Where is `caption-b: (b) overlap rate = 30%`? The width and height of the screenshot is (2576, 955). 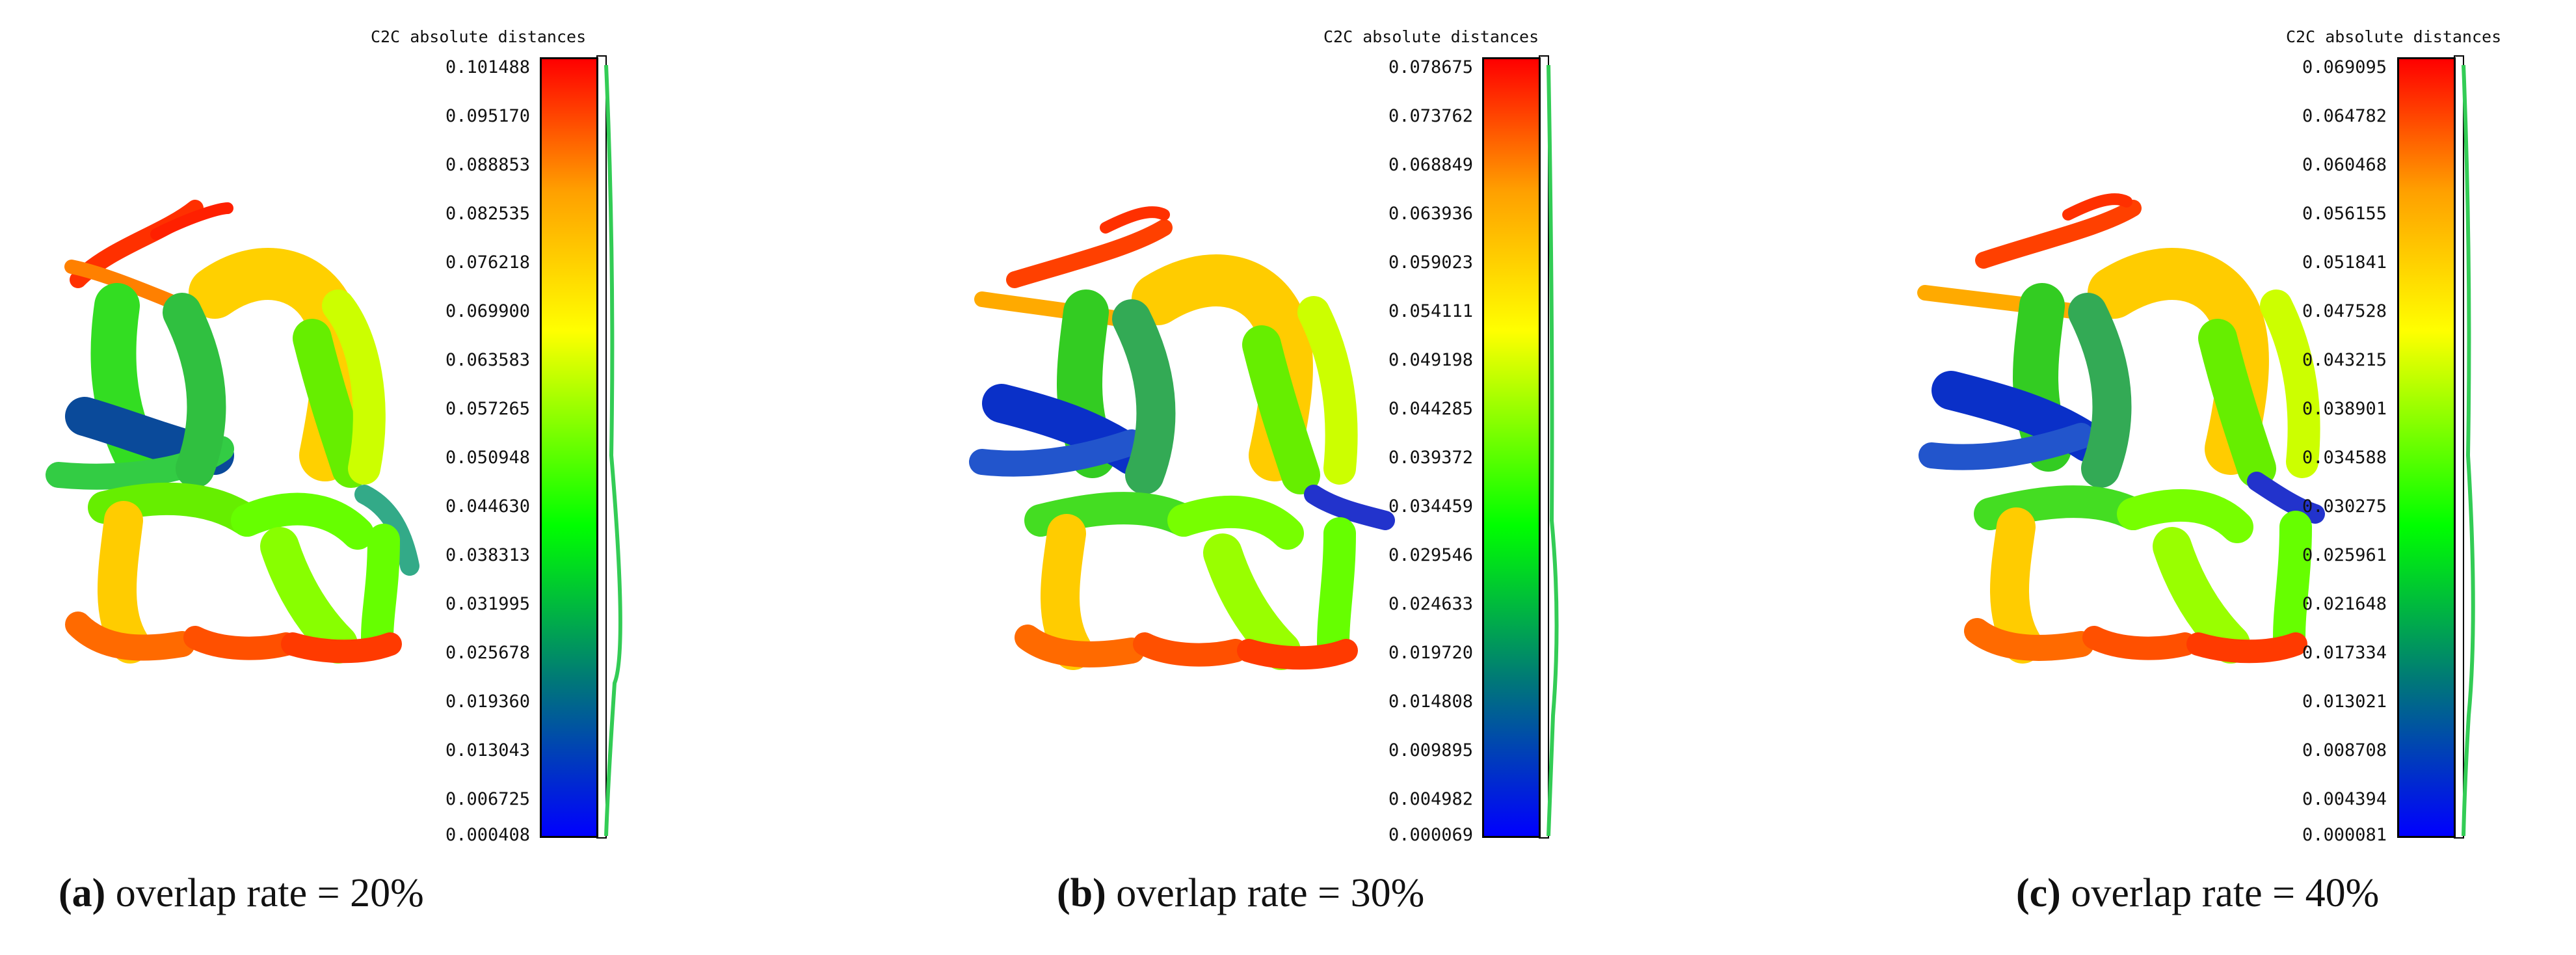 caption-b: (b) overlap rate = 30% is located at coordinates (1240, 894).